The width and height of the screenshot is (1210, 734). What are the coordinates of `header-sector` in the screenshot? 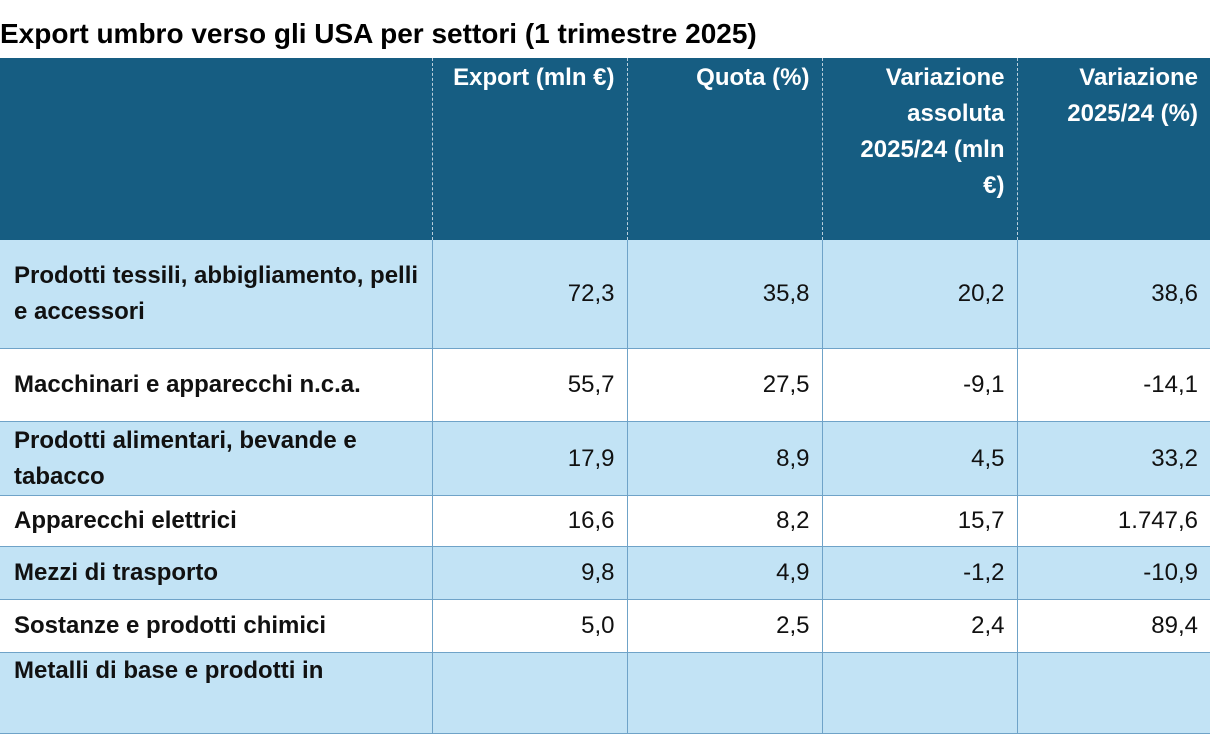 It's located at (216, 149).